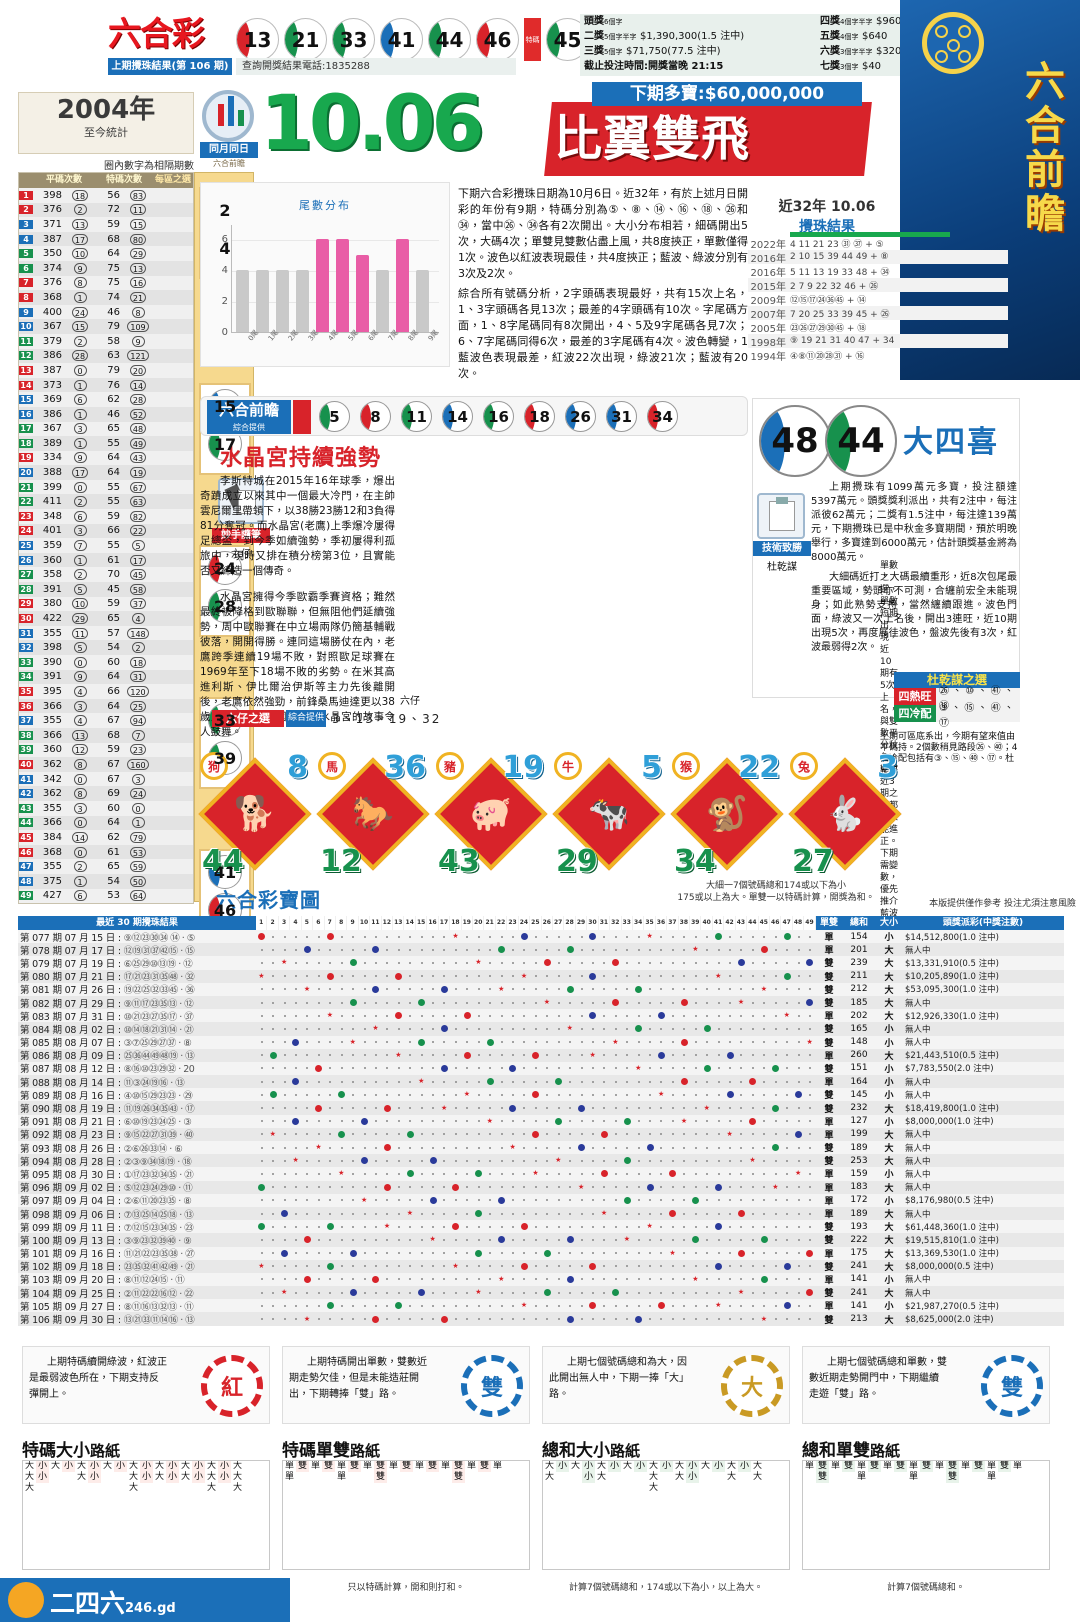 The image size is (1080, 1622). I want to click on stats-normal-count: 362, so click(52, 794).